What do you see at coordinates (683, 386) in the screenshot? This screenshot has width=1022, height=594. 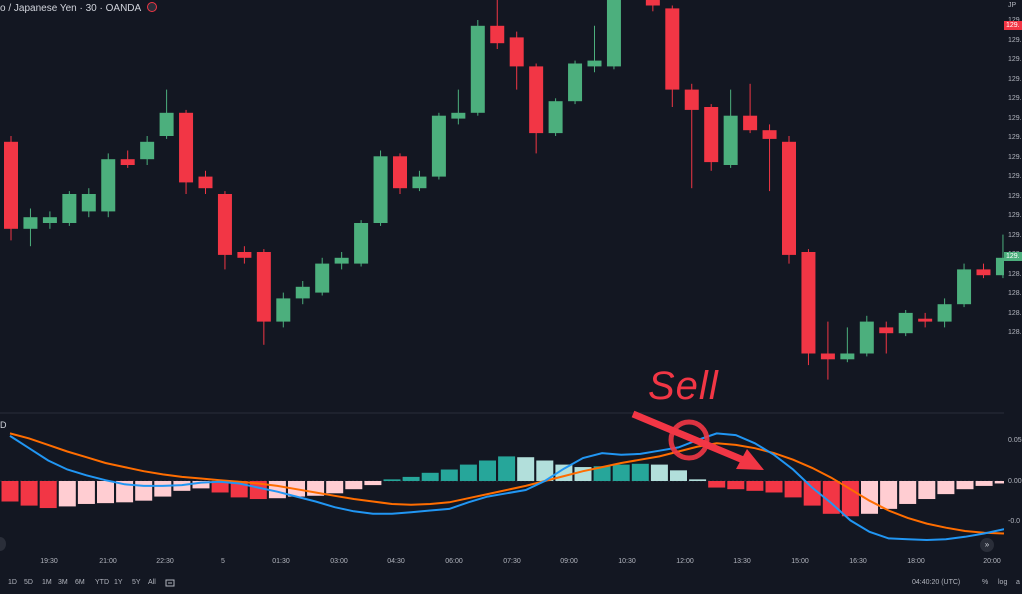 I see `sell-label: Sell` at bounding box center [683, 386].